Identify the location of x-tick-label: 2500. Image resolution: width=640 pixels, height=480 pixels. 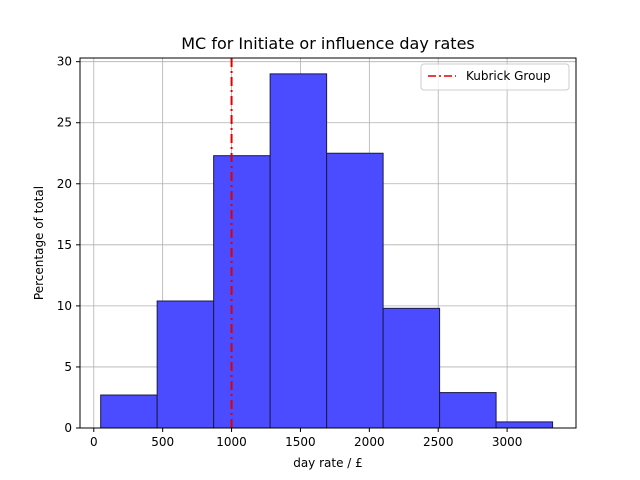
(438, 442).